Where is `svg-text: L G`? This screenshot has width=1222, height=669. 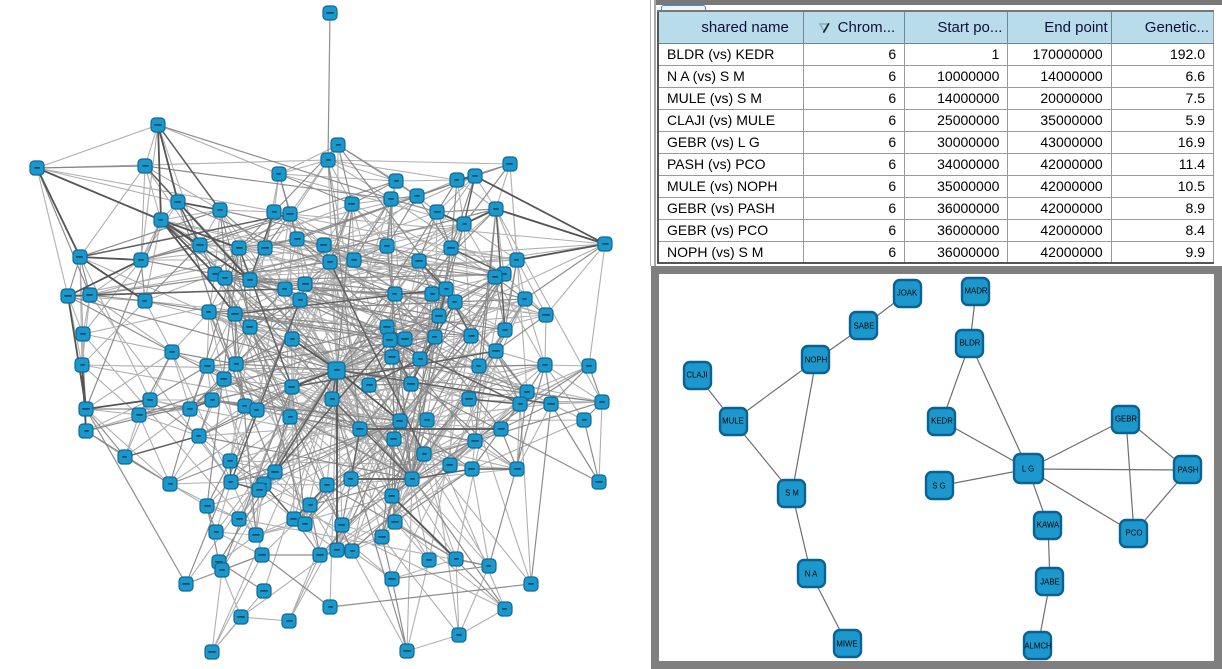 svg-text: L G is located at coordinates (1028, 469).